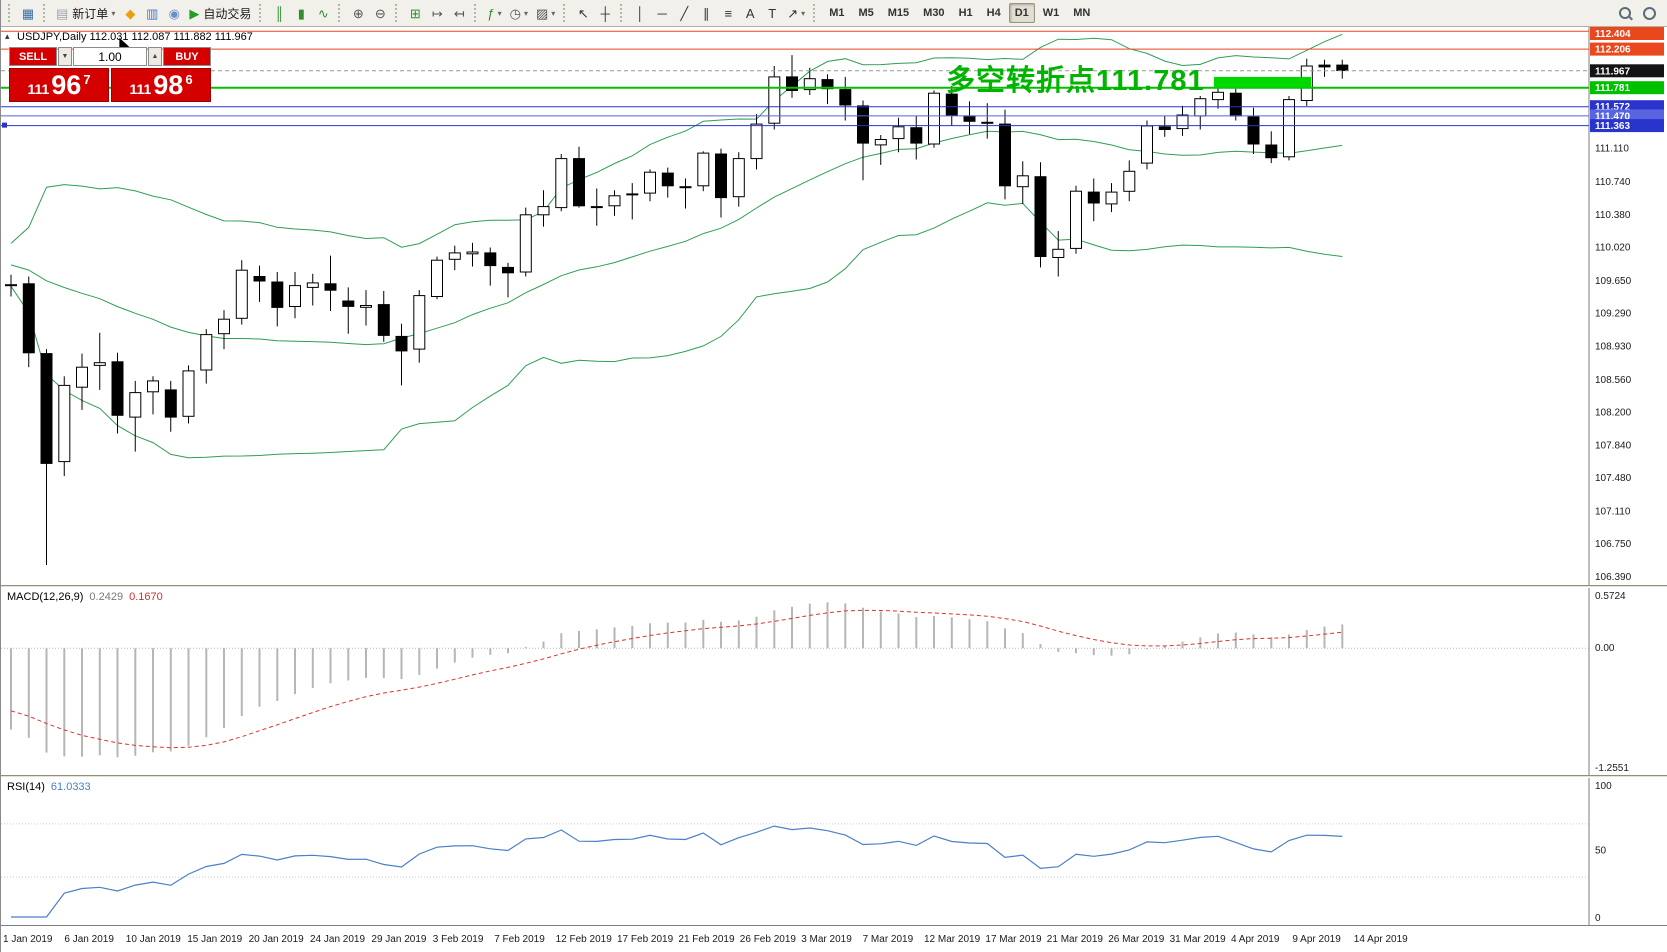  I want to click on grid-icon: ⊞, so click(415, 13).